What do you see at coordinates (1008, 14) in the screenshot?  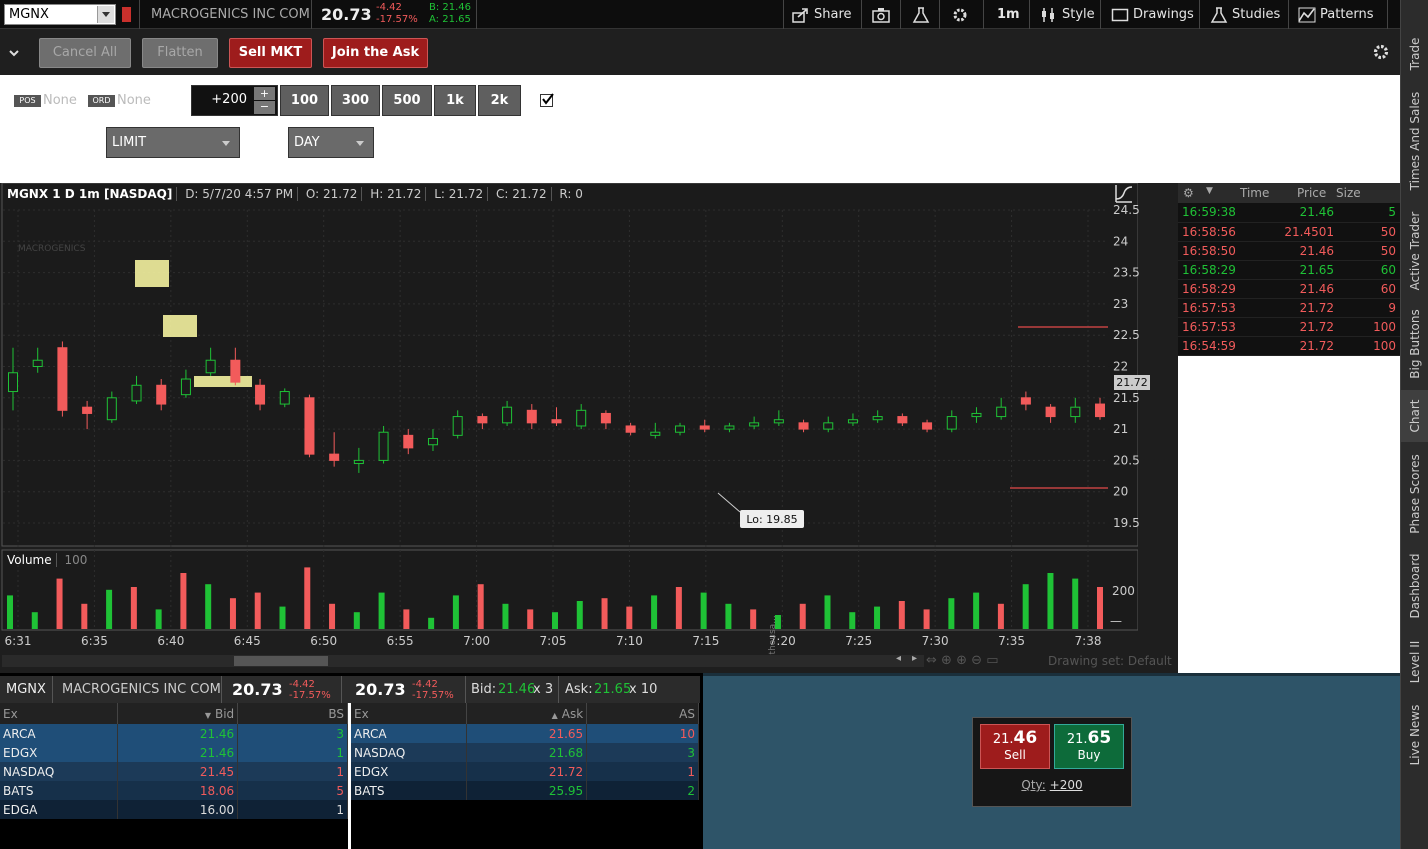 I see `interval-selector: 1m` at bounding box center [1008, 14].